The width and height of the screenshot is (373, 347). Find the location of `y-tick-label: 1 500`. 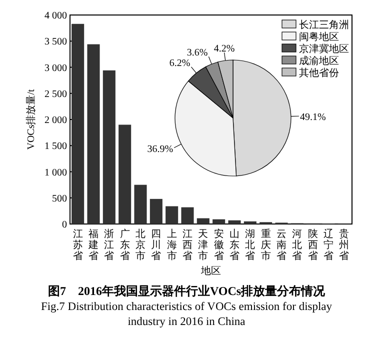

y-tick-label: 1 500 is located at coordinates (55, 146).